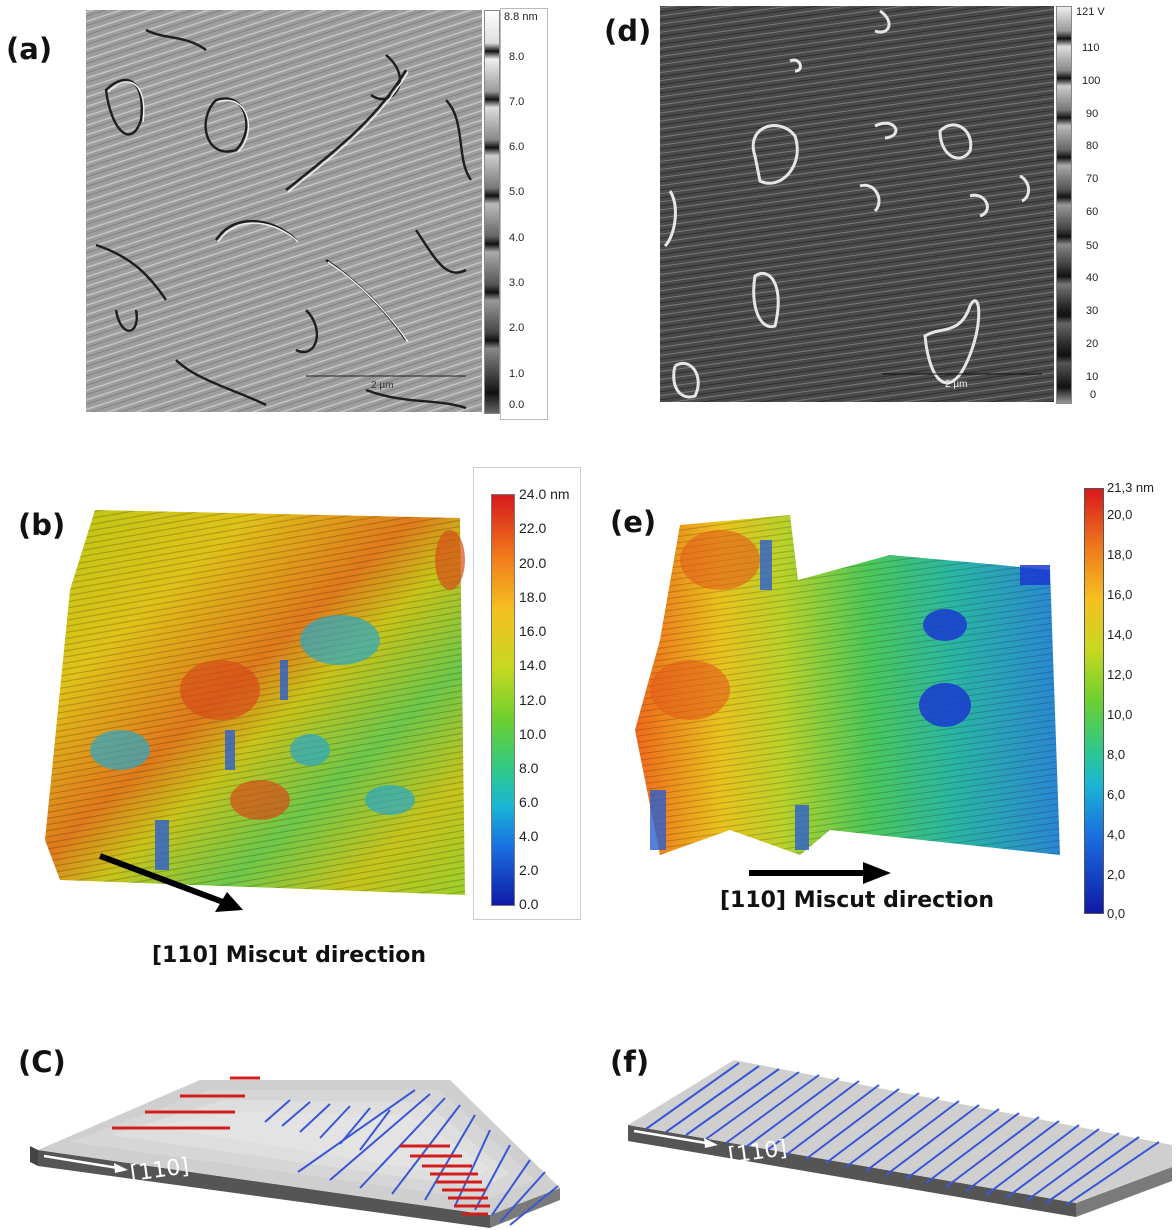 The height and width of the screenshot is (1230, 1176). Describe the element at coordinates (1120, 554) in the screenshot. I see `tick-e-2: 18,0` at that location.